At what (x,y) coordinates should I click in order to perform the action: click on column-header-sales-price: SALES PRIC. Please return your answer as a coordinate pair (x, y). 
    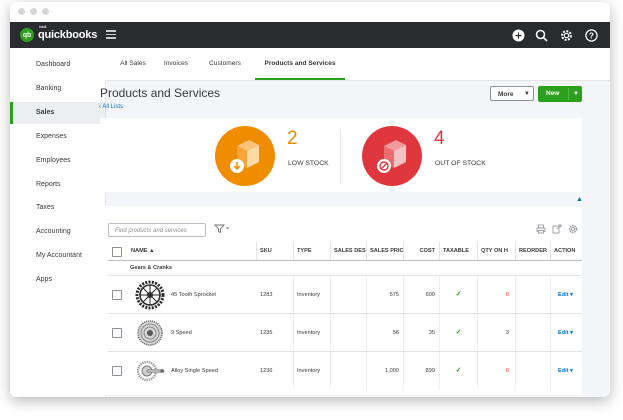
    Looking at the image, I should click on (385, 251).